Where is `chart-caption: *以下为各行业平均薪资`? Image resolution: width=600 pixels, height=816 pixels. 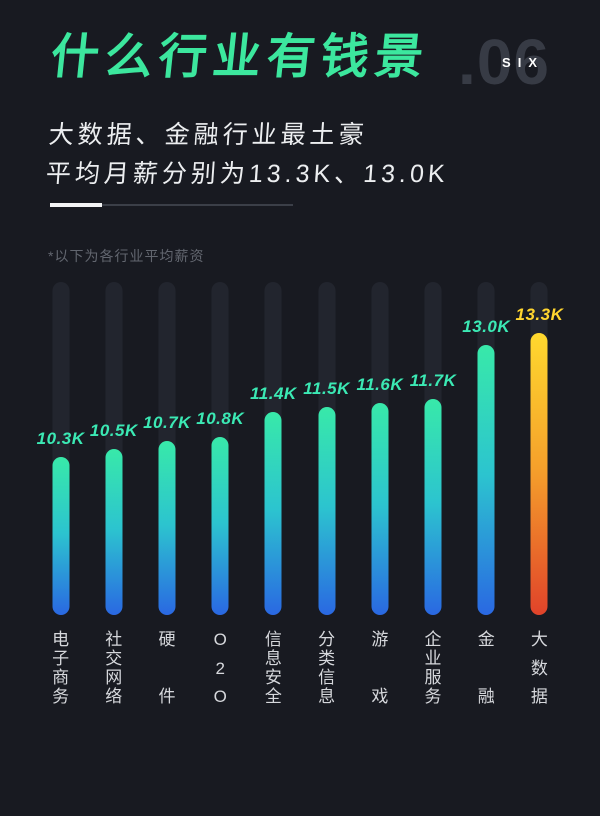
chart-caption: *以下为各行业平均薪资 is located at coordinates (126, 256).